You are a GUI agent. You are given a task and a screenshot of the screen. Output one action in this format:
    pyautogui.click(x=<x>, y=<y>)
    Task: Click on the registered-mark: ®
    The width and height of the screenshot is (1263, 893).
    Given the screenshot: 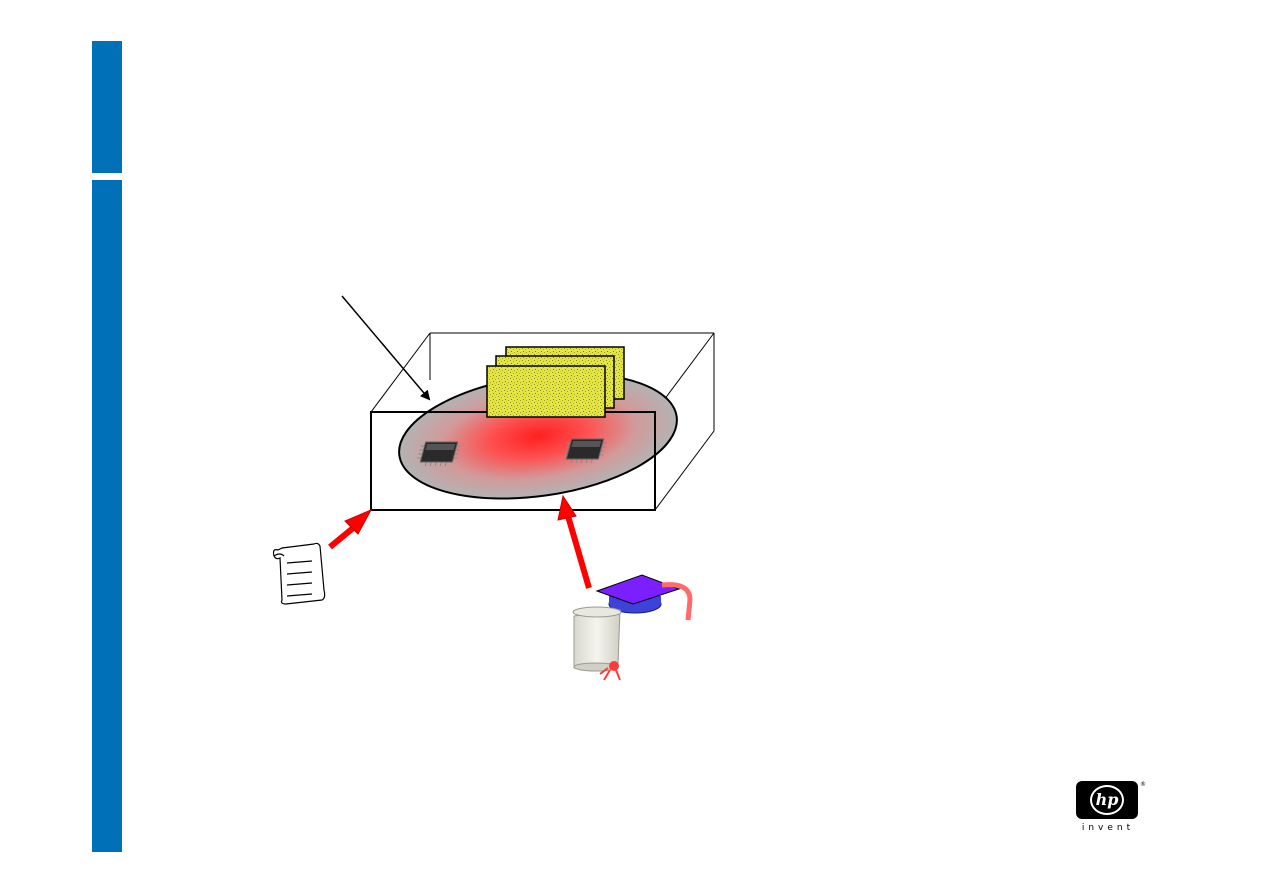 What is the action you would take?
    pyautogui.click(x=1143, y=784)
    